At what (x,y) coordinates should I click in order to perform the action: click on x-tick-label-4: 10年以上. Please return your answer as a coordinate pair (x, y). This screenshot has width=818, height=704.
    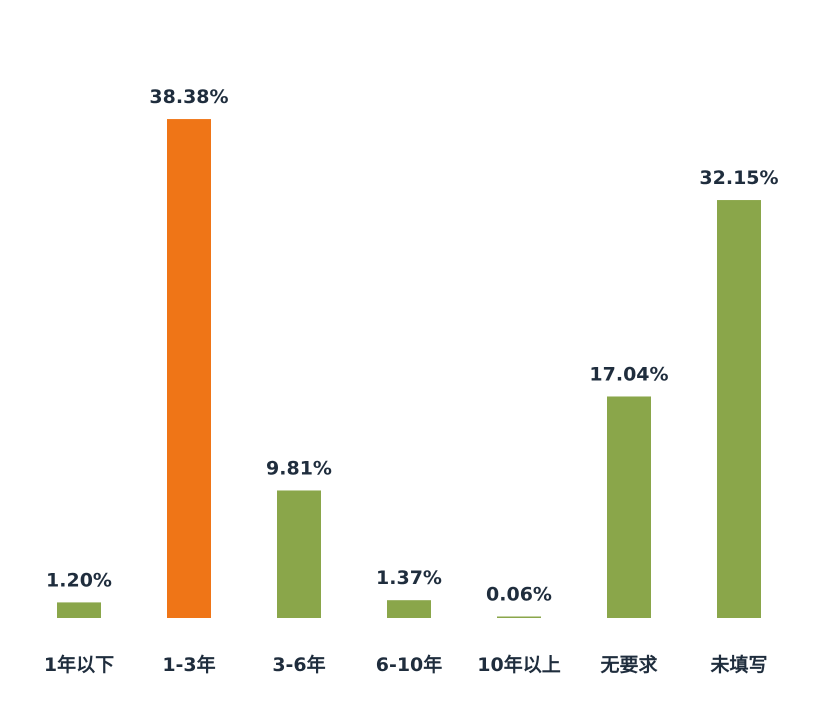
    Looking at the image, I should click on (518, 664).